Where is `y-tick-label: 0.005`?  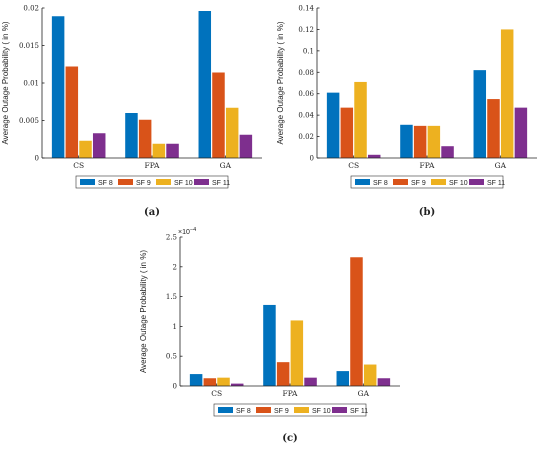 y-tick-label: 0.005 is located at coordinates (29, 121).